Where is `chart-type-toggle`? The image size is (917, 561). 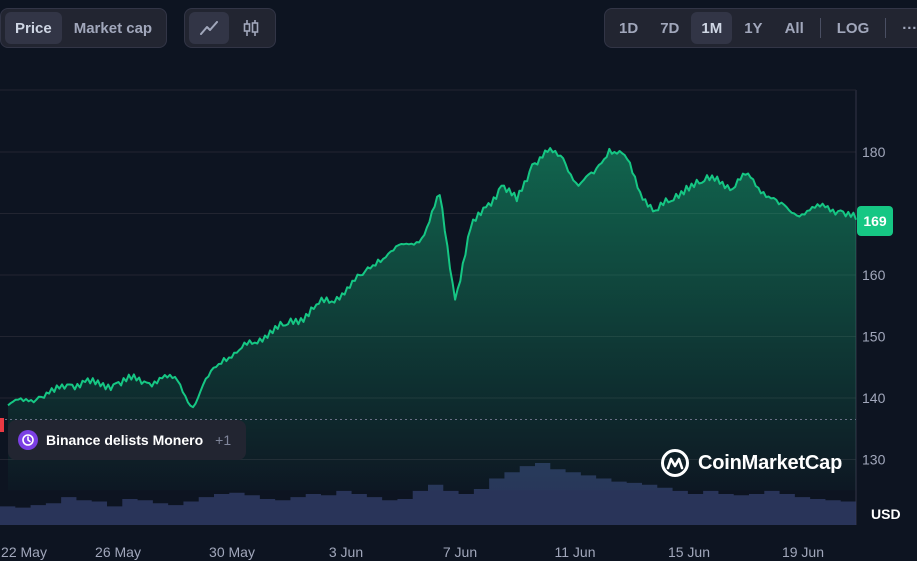 chart-type-toggle is located at coordinates (230, 28).